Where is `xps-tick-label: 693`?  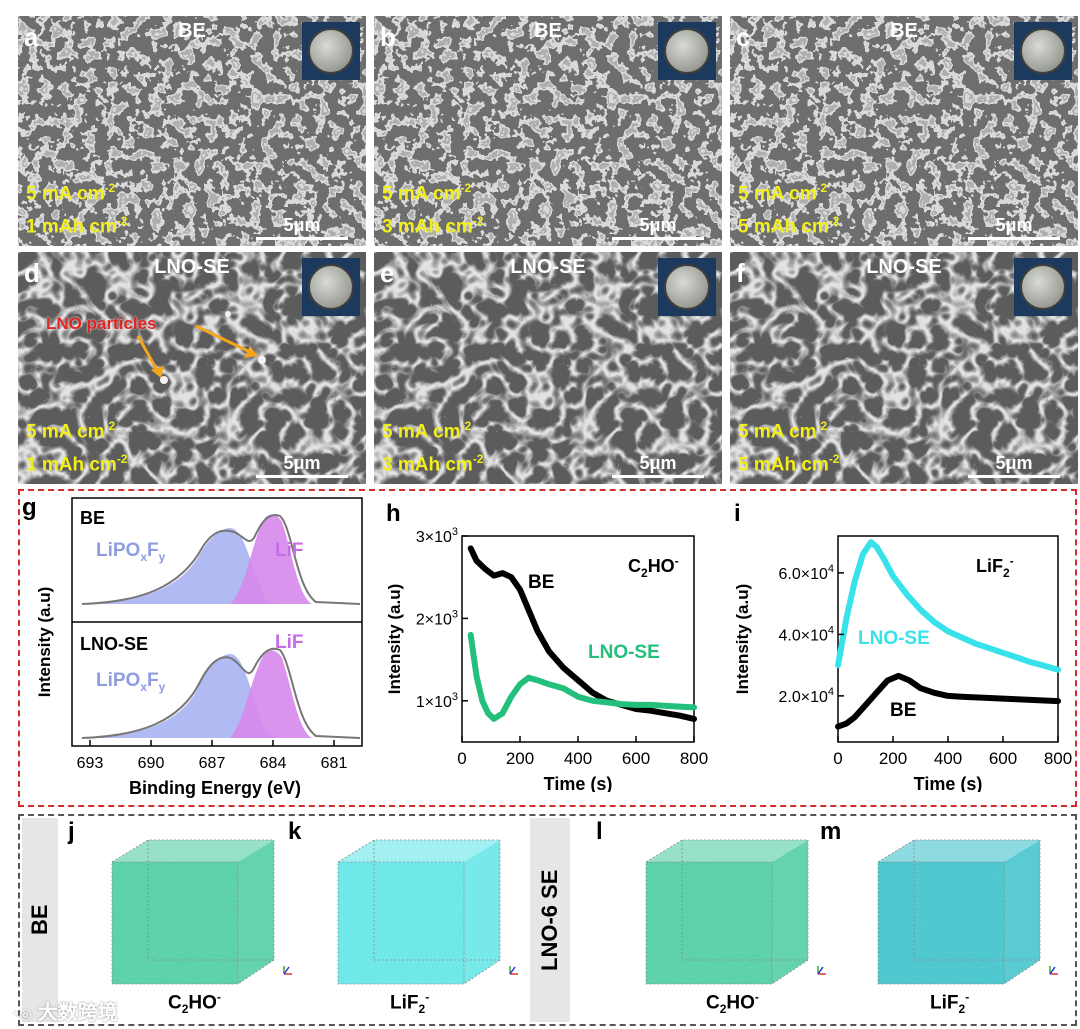
xps-tick-label: 693 is located at coordinates (90, 763).